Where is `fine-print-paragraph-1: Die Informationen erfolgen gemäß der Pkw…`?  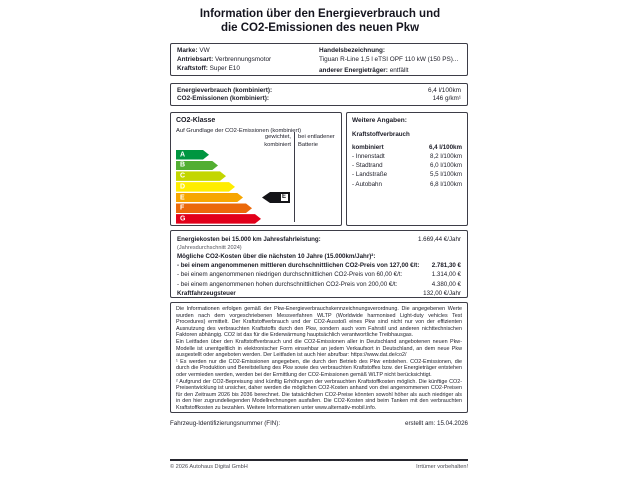 fine-print-paragraph-1: Die Informationen erfolgen gemäß der Pkw… is located at coordinates (319, 322).